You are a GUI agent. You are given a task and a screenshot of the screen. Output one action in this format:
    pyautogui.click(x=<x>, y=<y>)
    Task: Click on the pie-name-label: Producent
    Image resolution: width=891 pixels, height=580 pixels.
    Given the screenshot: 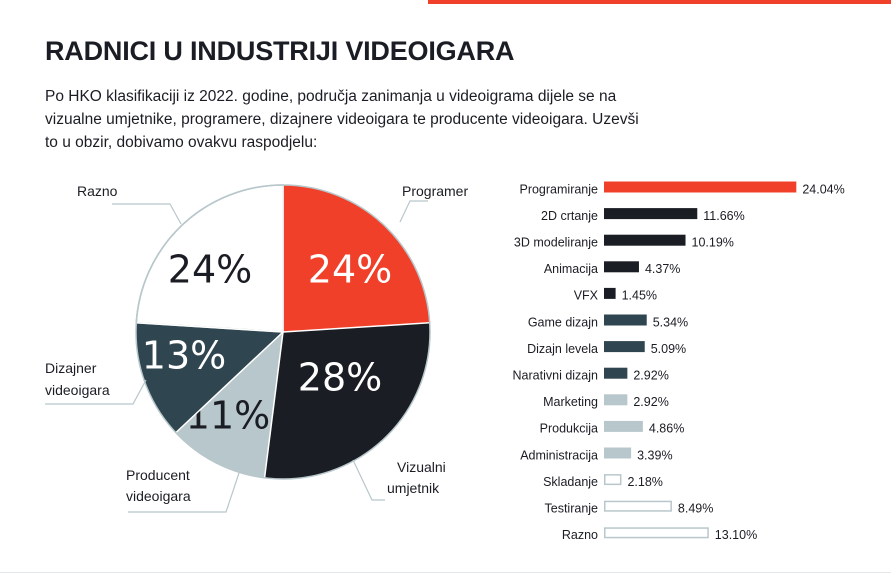 What is the action you would take?
    pyautogui.click(x=158, y=475)
    